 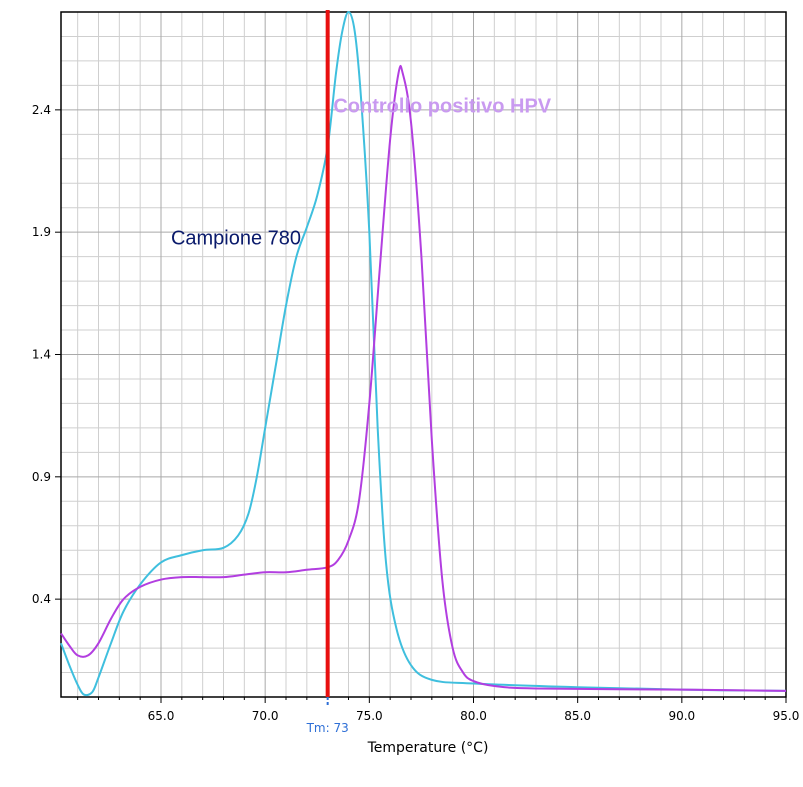 I want to click on x-axis-title: Temperature (°C), so click(x=428, y=748).